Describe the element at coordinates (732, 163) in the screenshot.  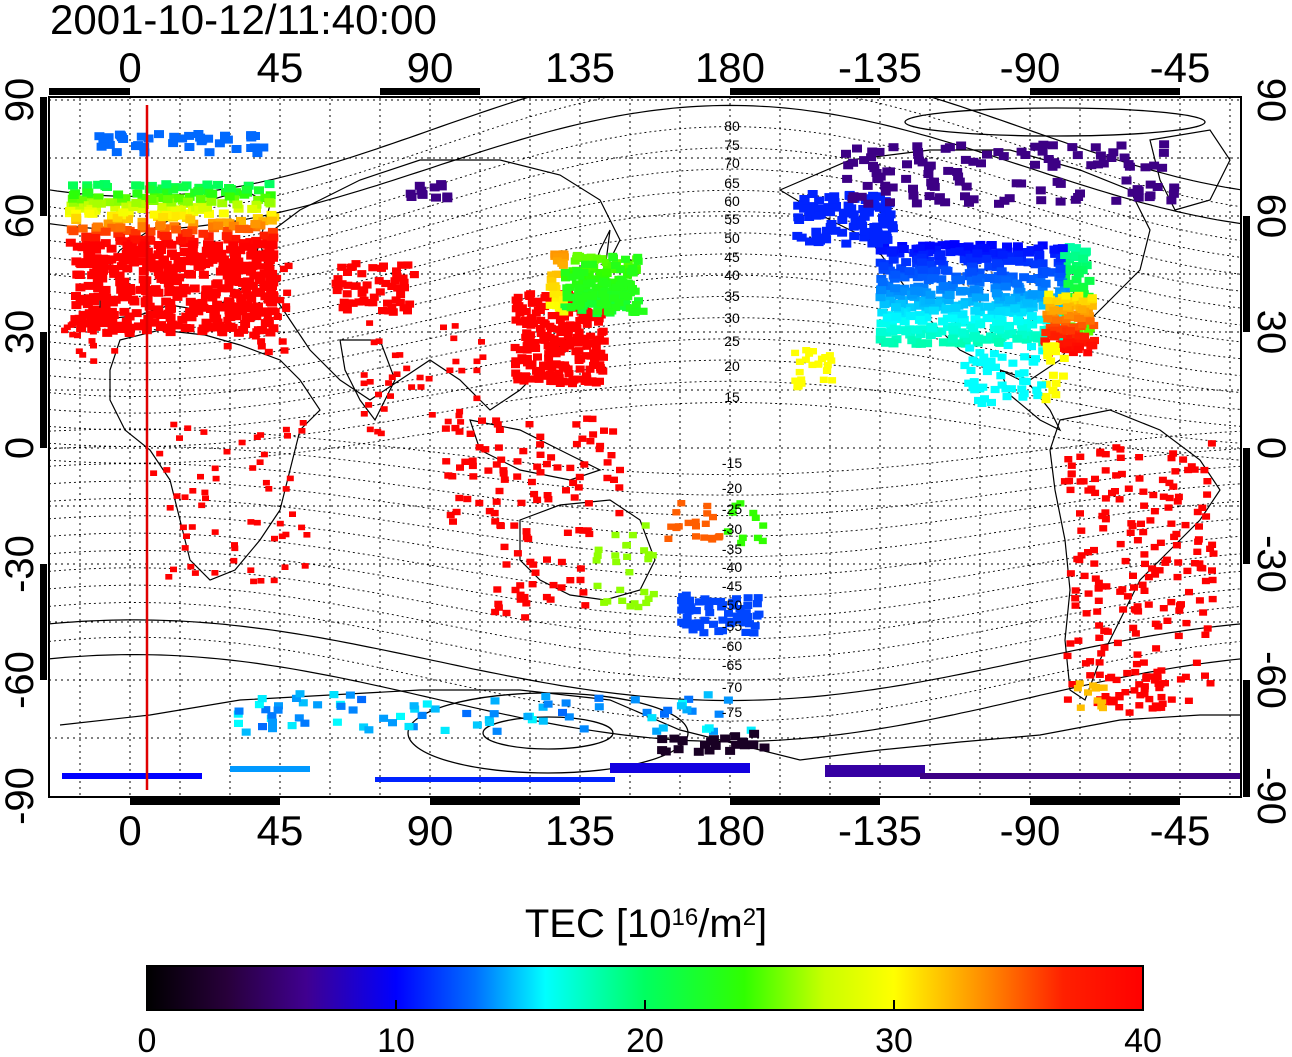
I see `contour-label: 70` at that location.